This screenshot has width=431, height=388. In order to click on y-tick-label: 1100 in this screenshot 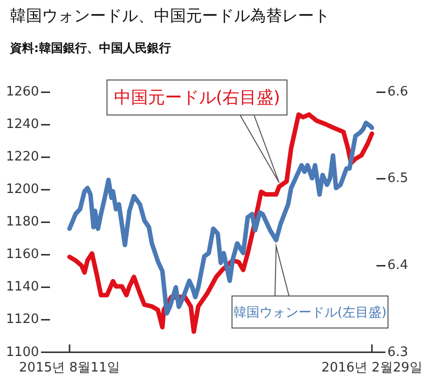, I will do `click(23, 352)`.